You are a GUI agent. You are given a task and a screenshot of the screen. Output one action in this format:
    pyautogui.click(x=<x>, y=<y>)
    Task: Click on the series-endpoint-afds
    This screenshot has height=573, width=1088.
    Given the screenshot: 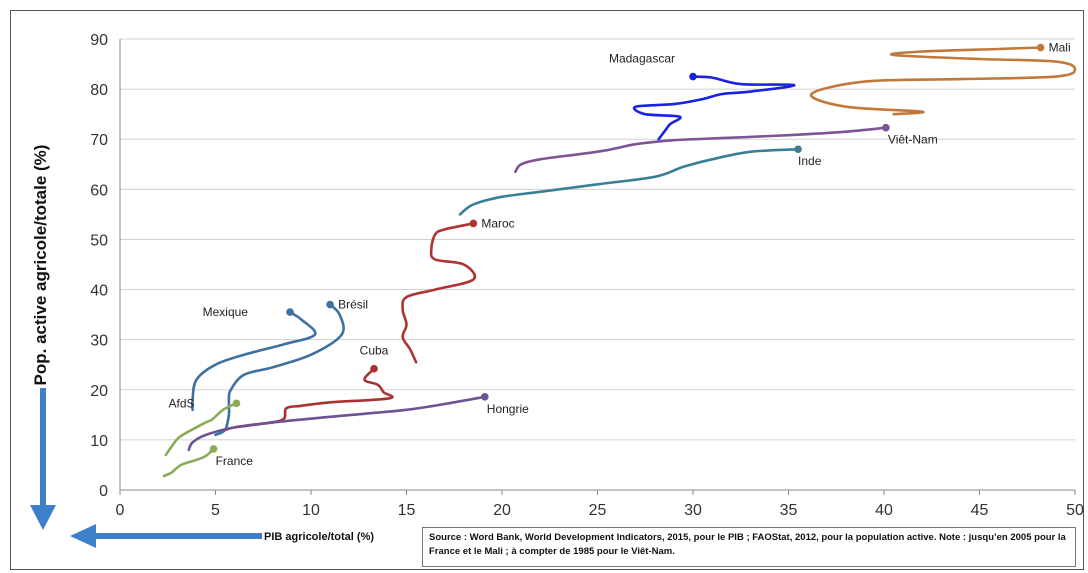 What is the action you would take?
    pyautogui.click(x=236, y=403)
    